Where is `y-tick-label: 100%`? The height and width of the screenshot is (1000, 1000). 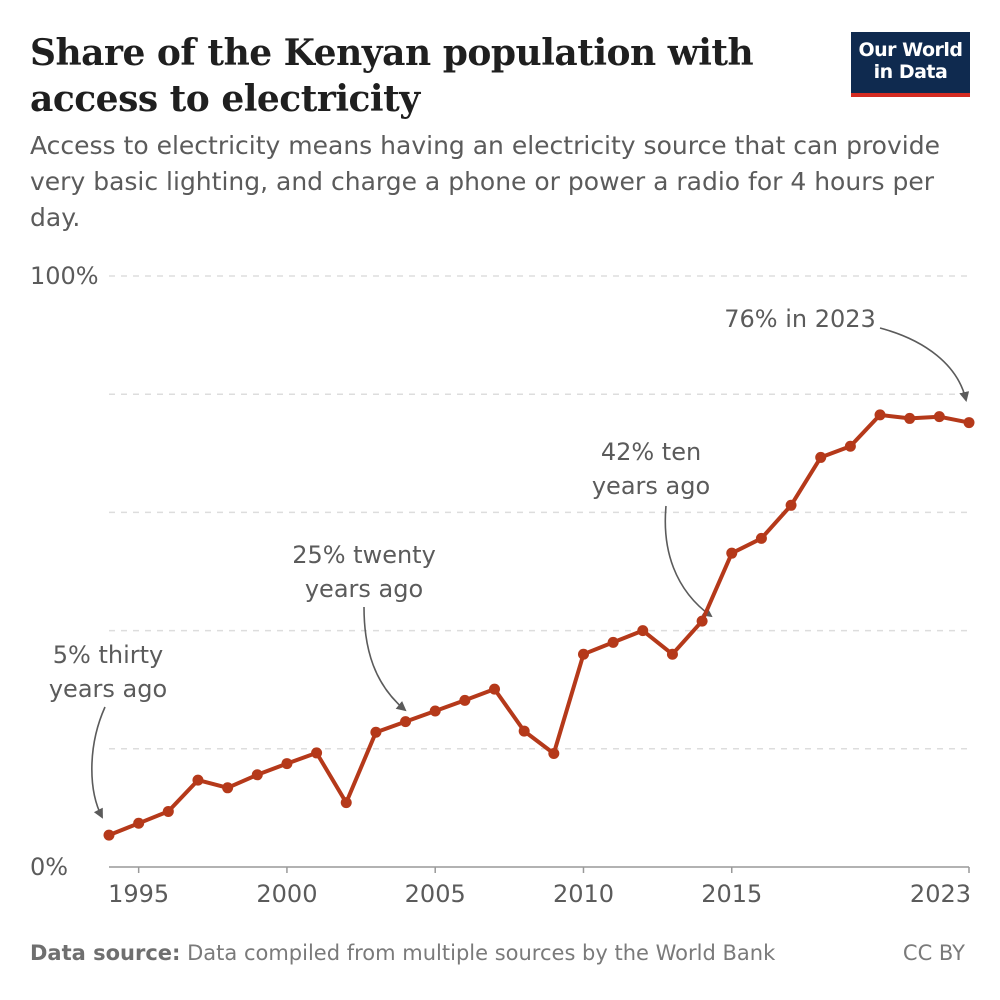
y-tick-label: 100% is located at coordinates (64, 276).